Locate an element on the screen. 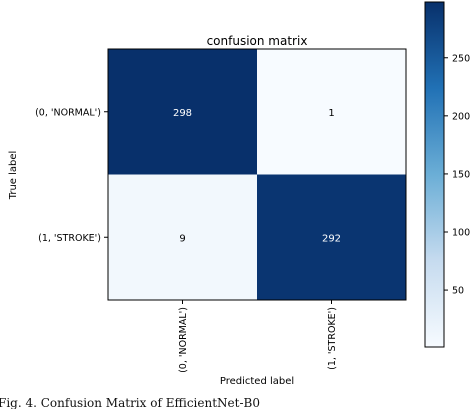  x-tick-label: (0, 'NORMAL') is located at coordinates (183, 340).